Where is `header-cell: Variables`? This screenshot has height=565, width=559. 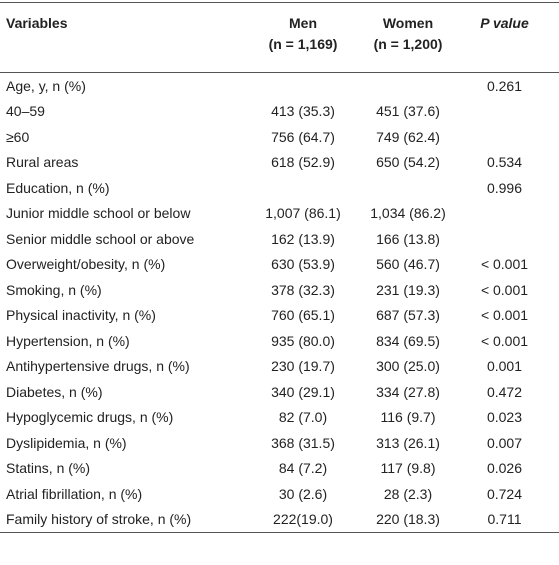 header-cell: Variables is located at coordinates (120, 38).